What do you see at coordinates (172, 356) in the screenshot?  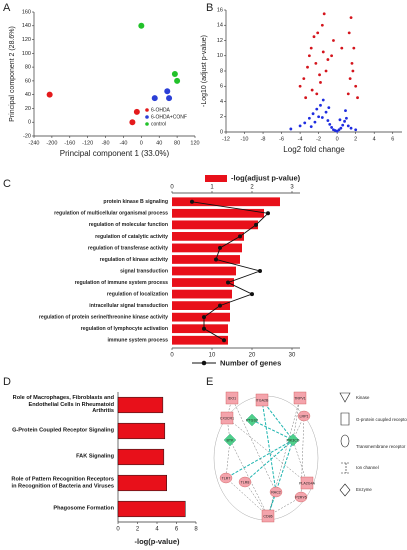 I see `x2-tick-label: 0` at bounding box center [172, 356].